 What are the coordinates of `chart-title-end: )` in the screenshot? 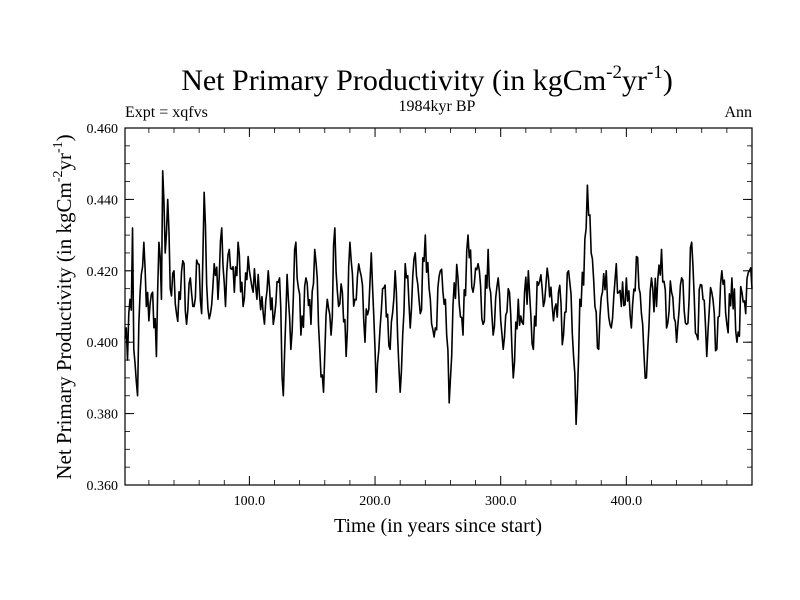 It's located at (668, 80).